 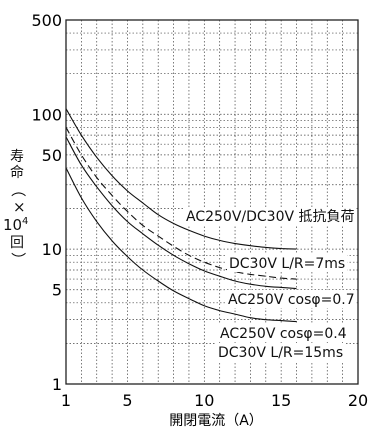 I want to click on x-tick-label: 5, so click(x=127, y=400).